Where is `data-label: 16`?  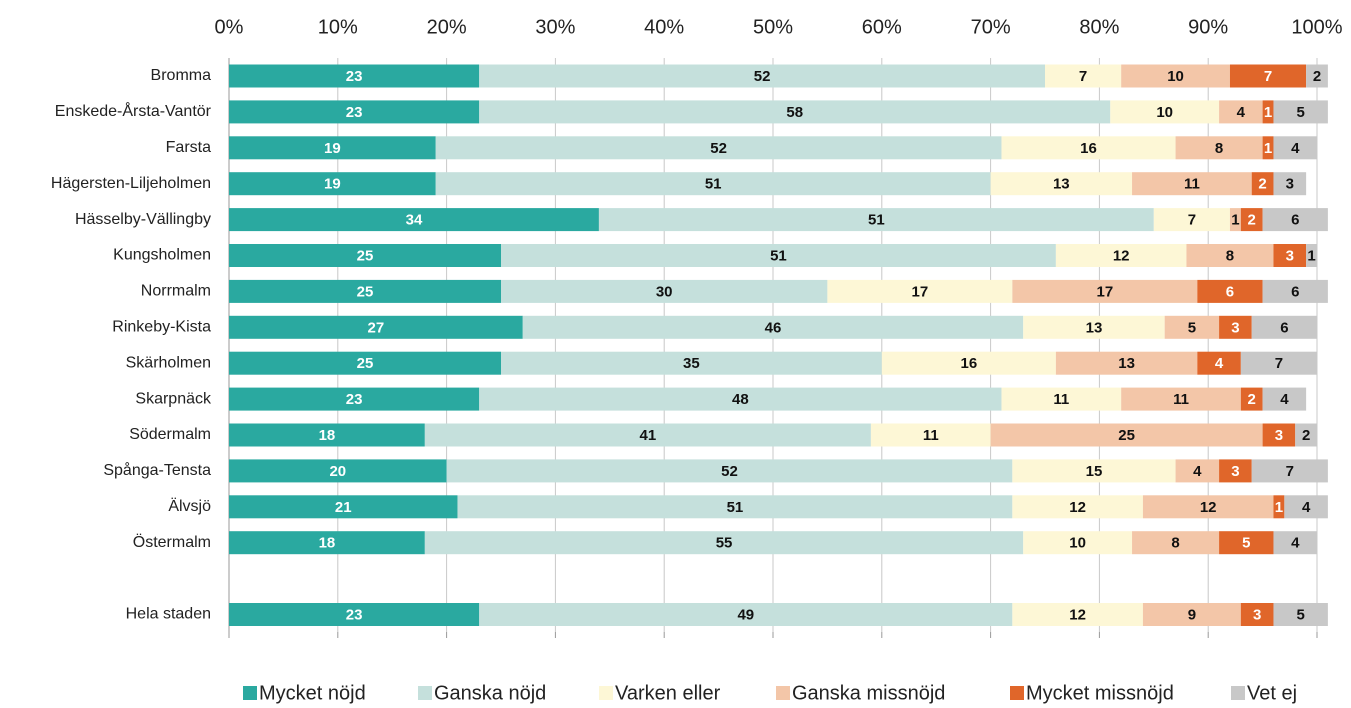 data-label: 16 is located at coordinates (1088, 148).